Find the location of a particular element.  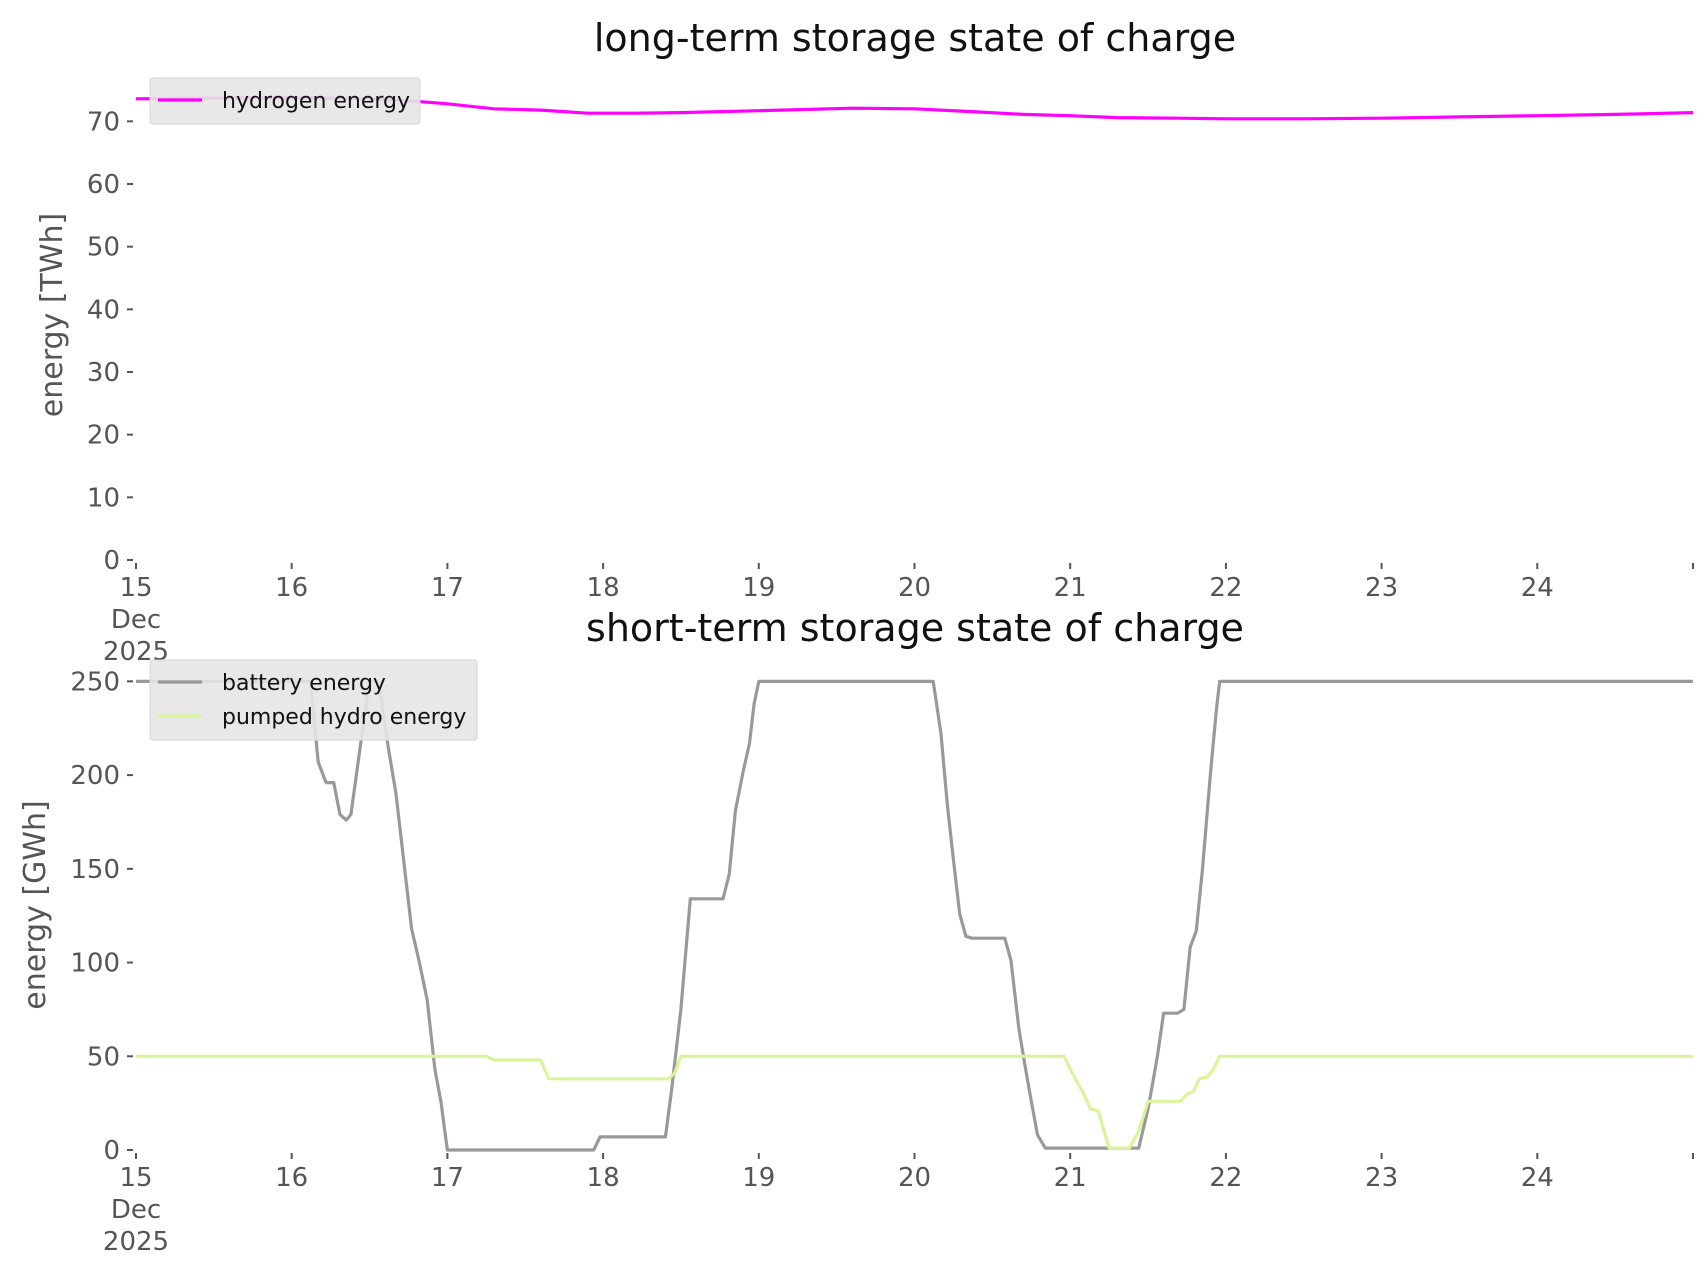

chart-title: long-term storage state of charge is located at coordinates (915, 38).